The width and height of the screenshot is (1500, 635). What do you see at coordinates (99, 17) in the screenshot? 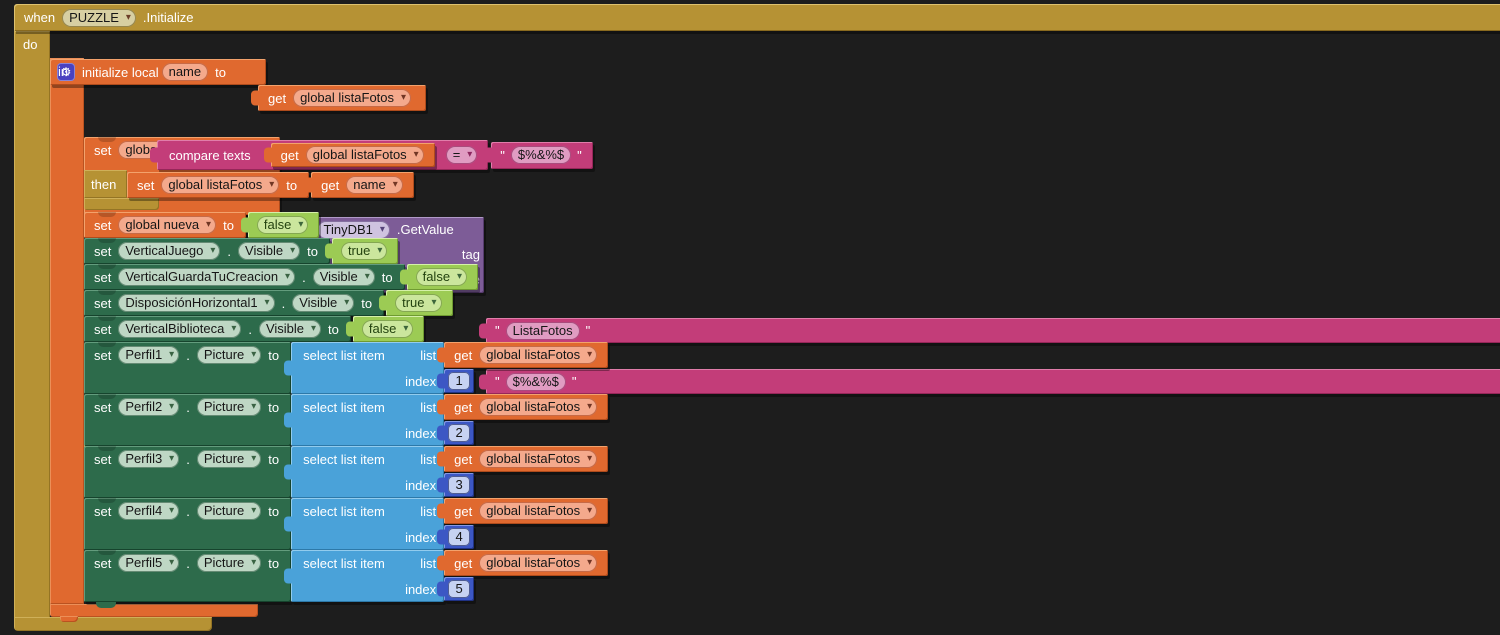
I see `event-component-dropdown: PUZZLE` at bounding box center [99, 17].